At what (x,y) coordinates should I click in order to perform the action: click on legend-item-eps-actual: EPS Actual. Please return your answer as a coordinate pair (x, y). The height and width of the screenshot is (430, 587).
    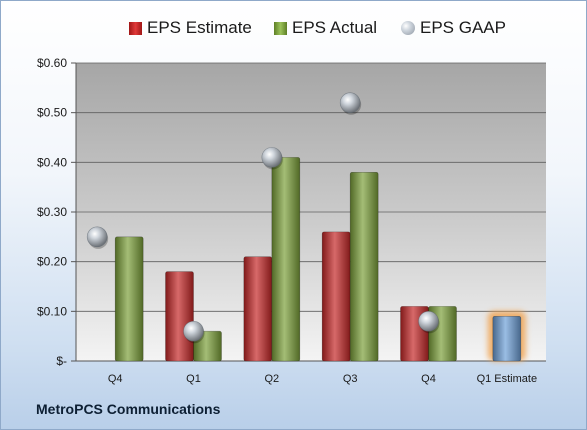
    Looking at the image, I should click on (325, 28).